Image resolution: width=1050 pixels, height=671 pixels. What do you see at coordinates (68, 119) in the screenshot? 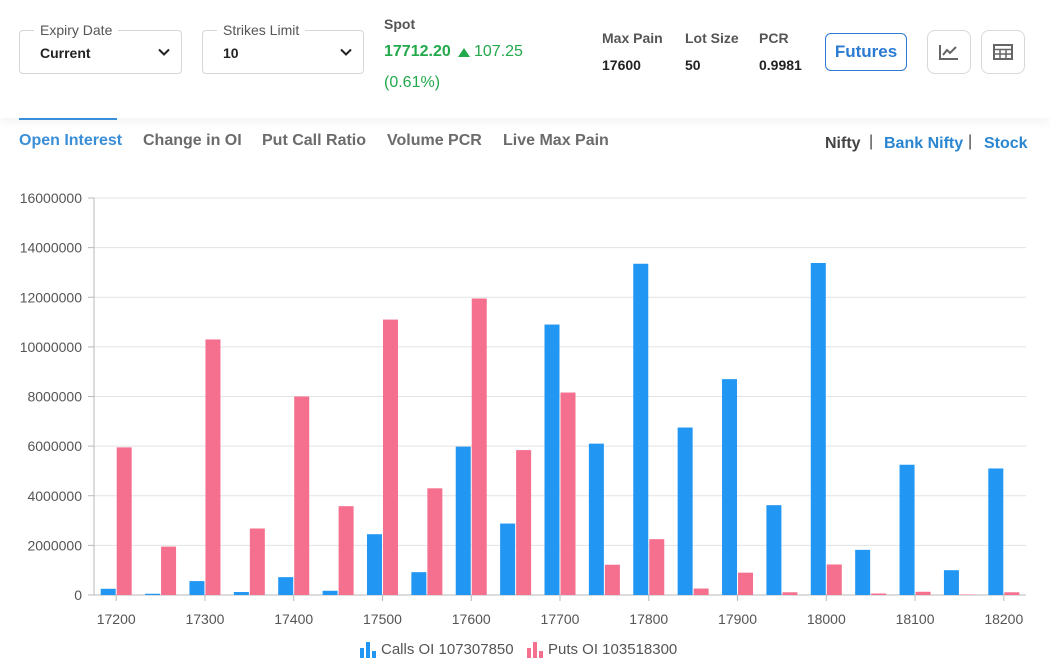
I see `active-tab-indicator` at bounding box center [68, 119].